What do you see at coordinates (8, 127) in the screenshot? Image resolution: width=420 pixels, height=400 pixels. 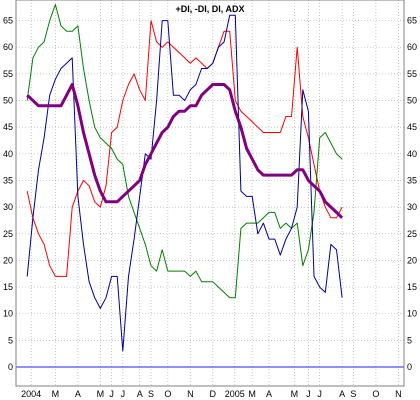 I see `y-tick-label-left: 45` at bounding box center [8, 127].